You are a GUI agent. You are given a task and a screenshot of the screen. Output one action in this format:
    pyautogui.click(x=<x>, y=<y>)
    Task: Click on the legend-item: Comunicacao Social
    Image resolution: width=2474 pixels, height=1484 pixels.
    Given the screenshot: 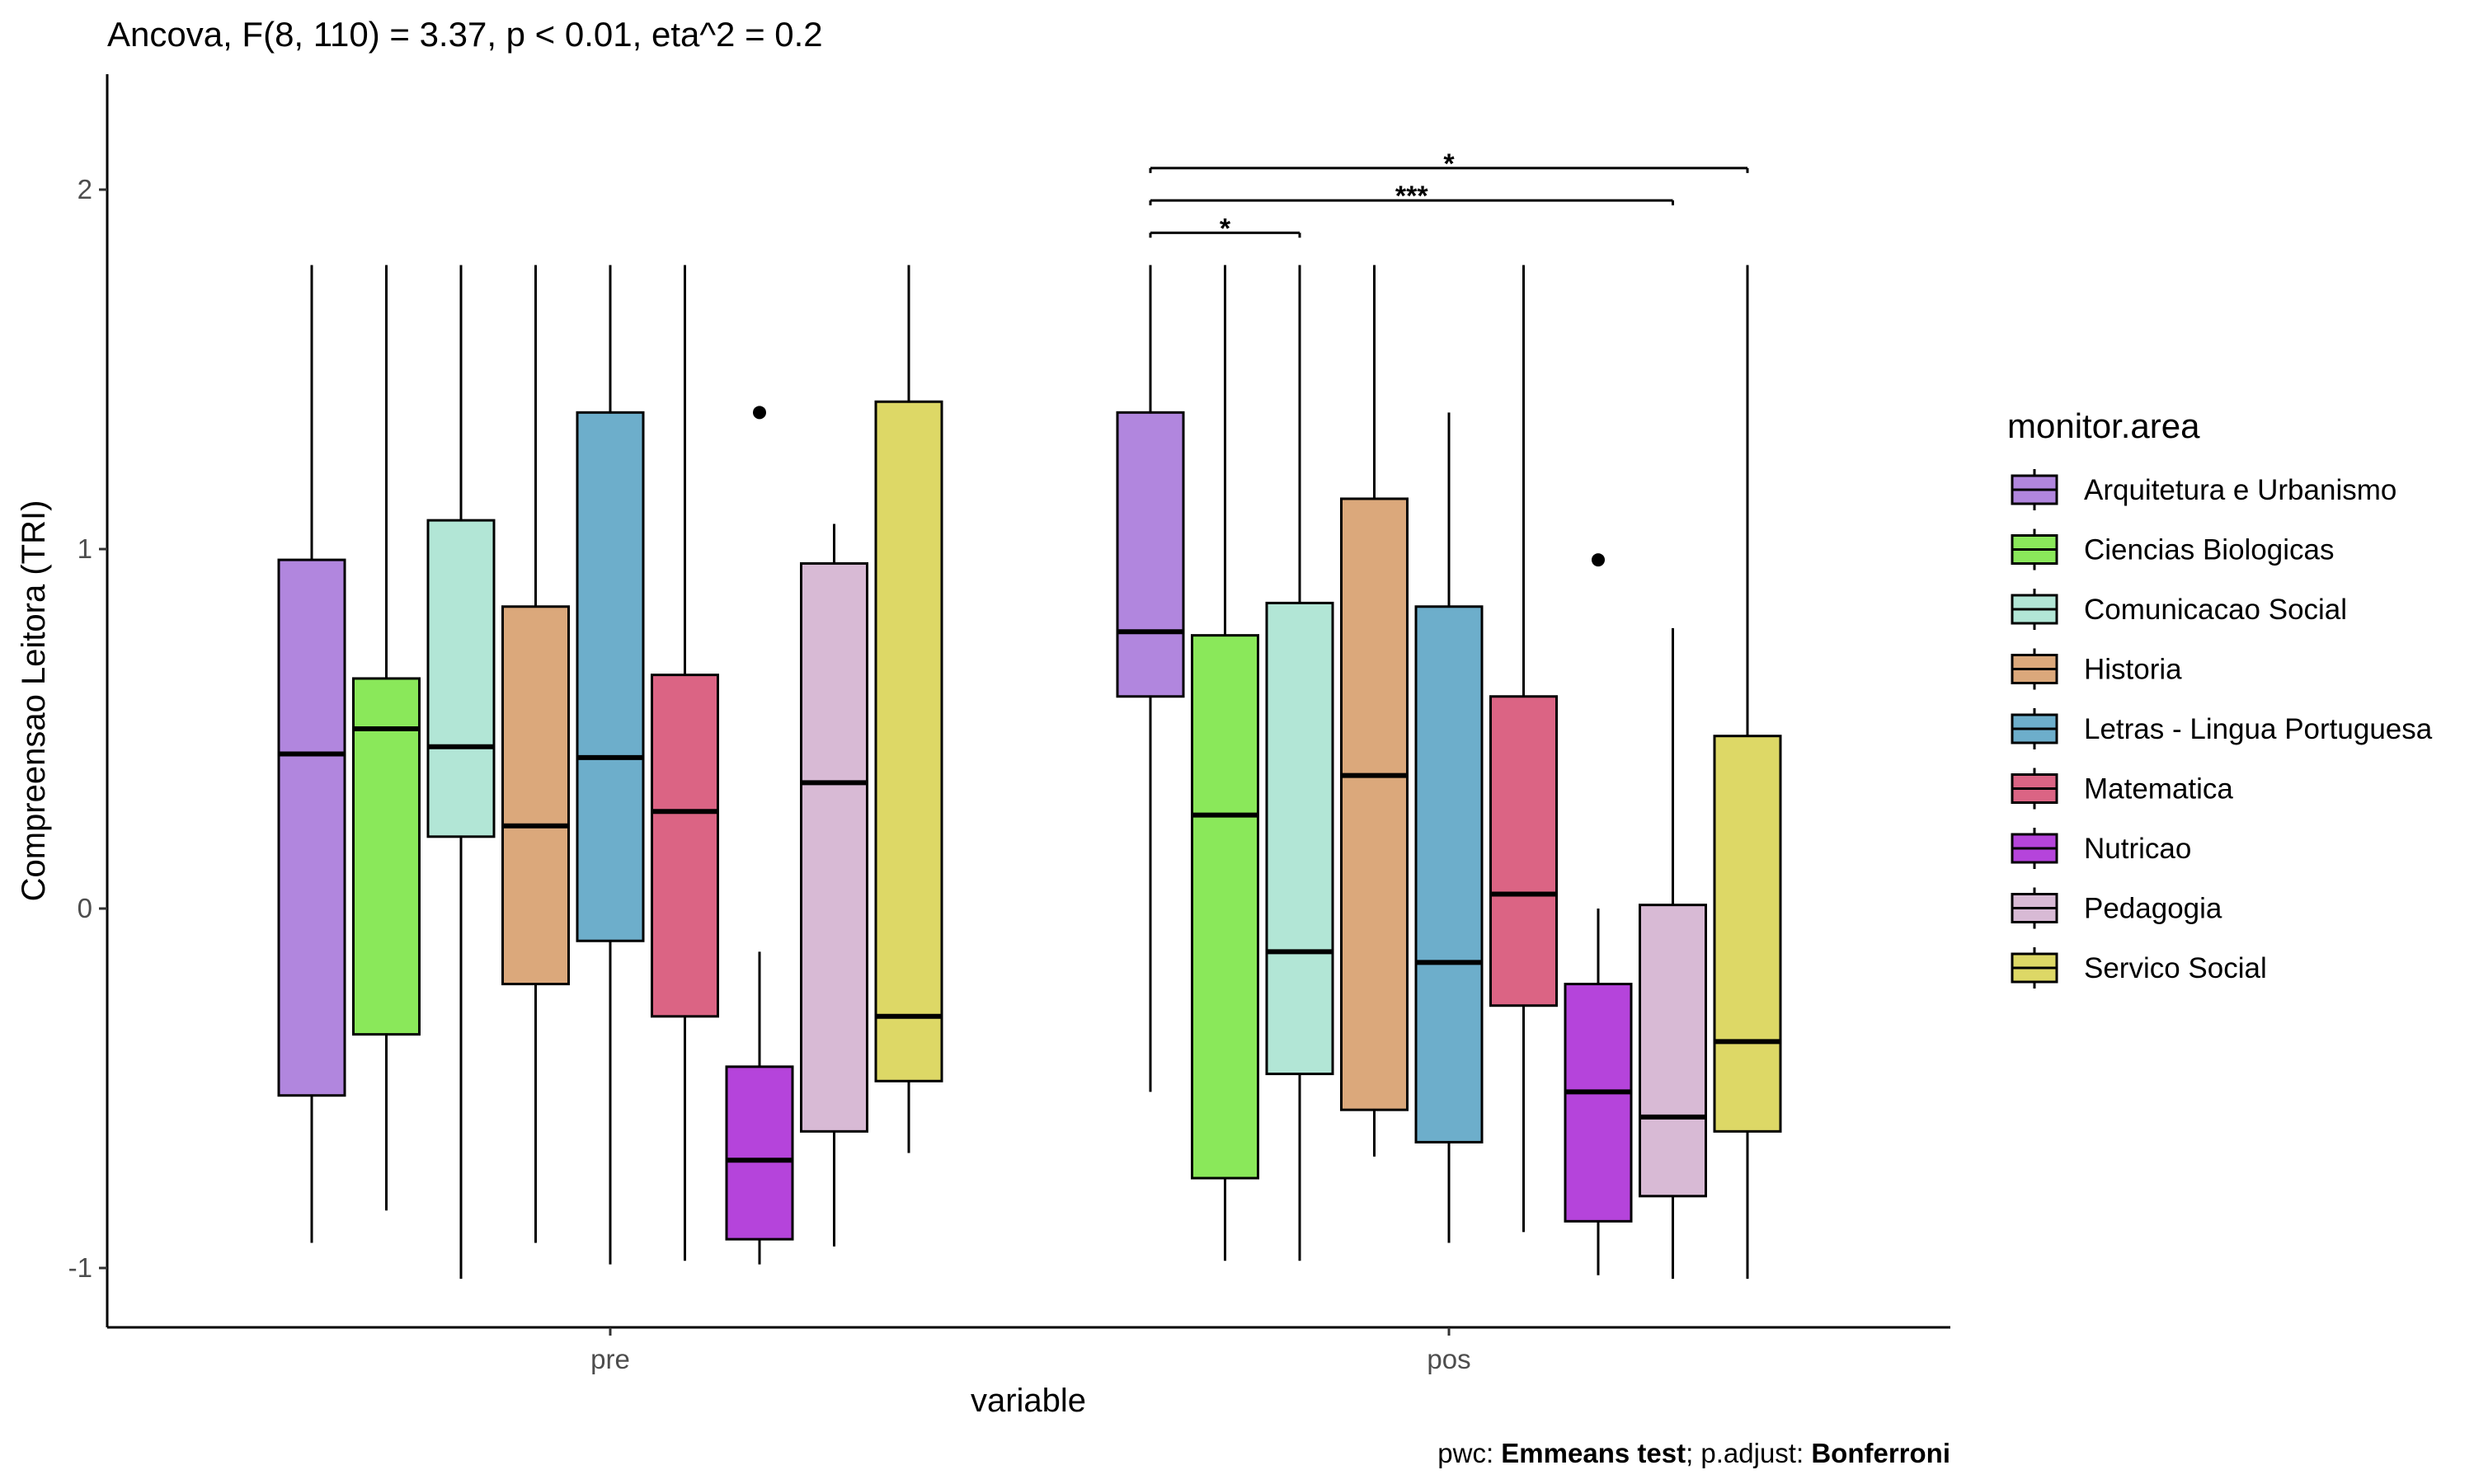 What is the action you would take?
    pyautogui.click(x=2179, y=609)
    